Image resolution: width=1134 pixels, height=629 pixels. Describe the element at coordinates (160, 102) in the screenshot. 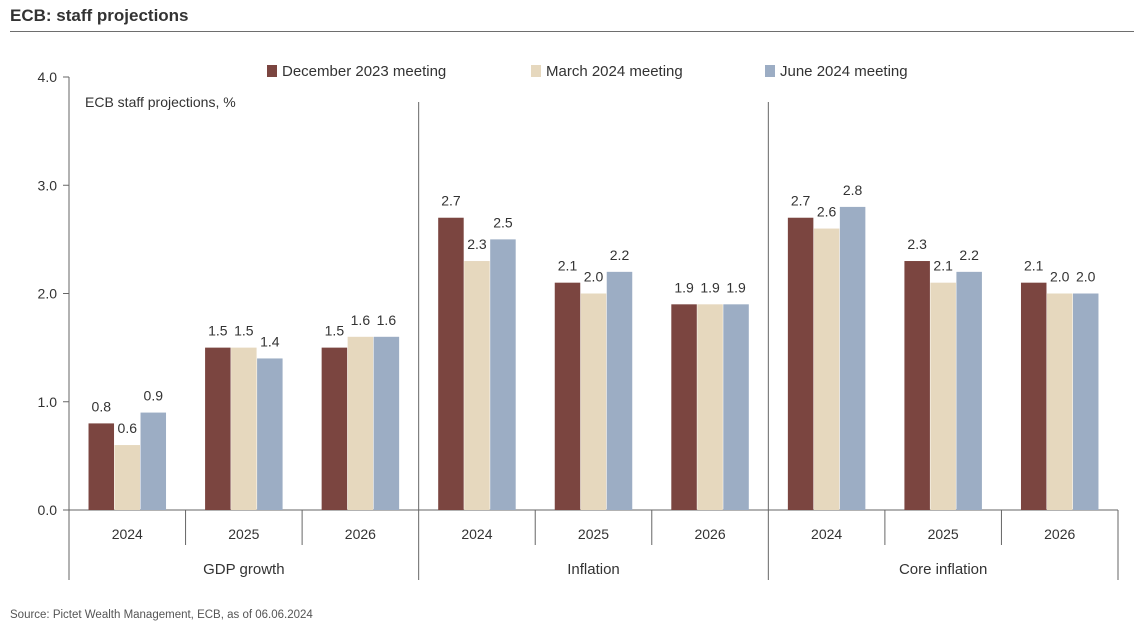

I see `chart-annotation: ECB staff projections, %` at that location.